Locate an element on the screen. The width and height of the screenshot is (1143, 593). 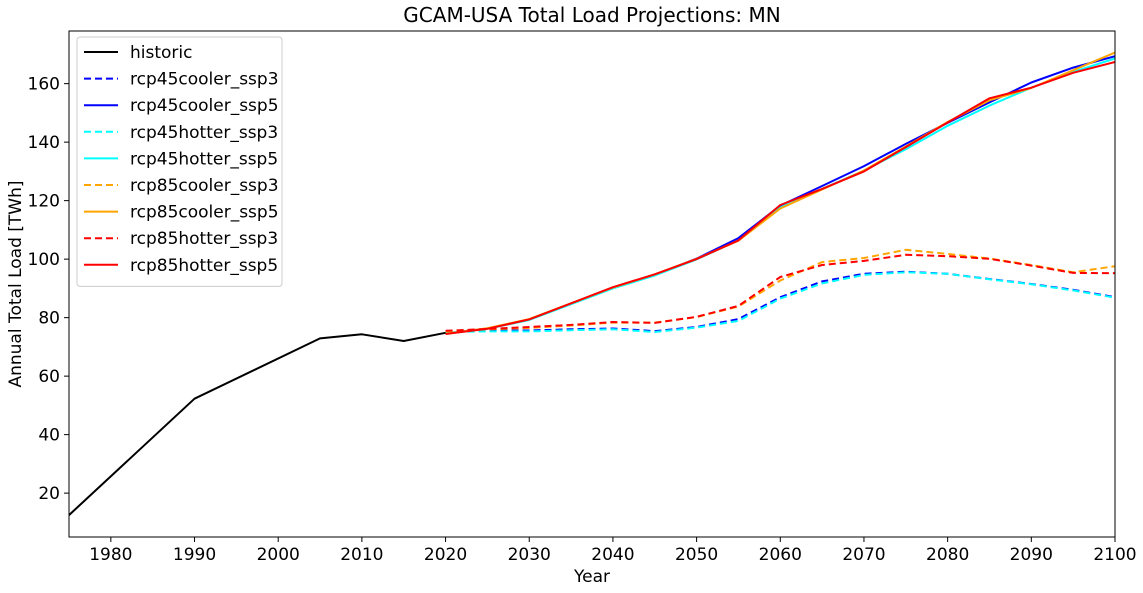
x-tick-label: 2060 is located at coordinates (780, 555).